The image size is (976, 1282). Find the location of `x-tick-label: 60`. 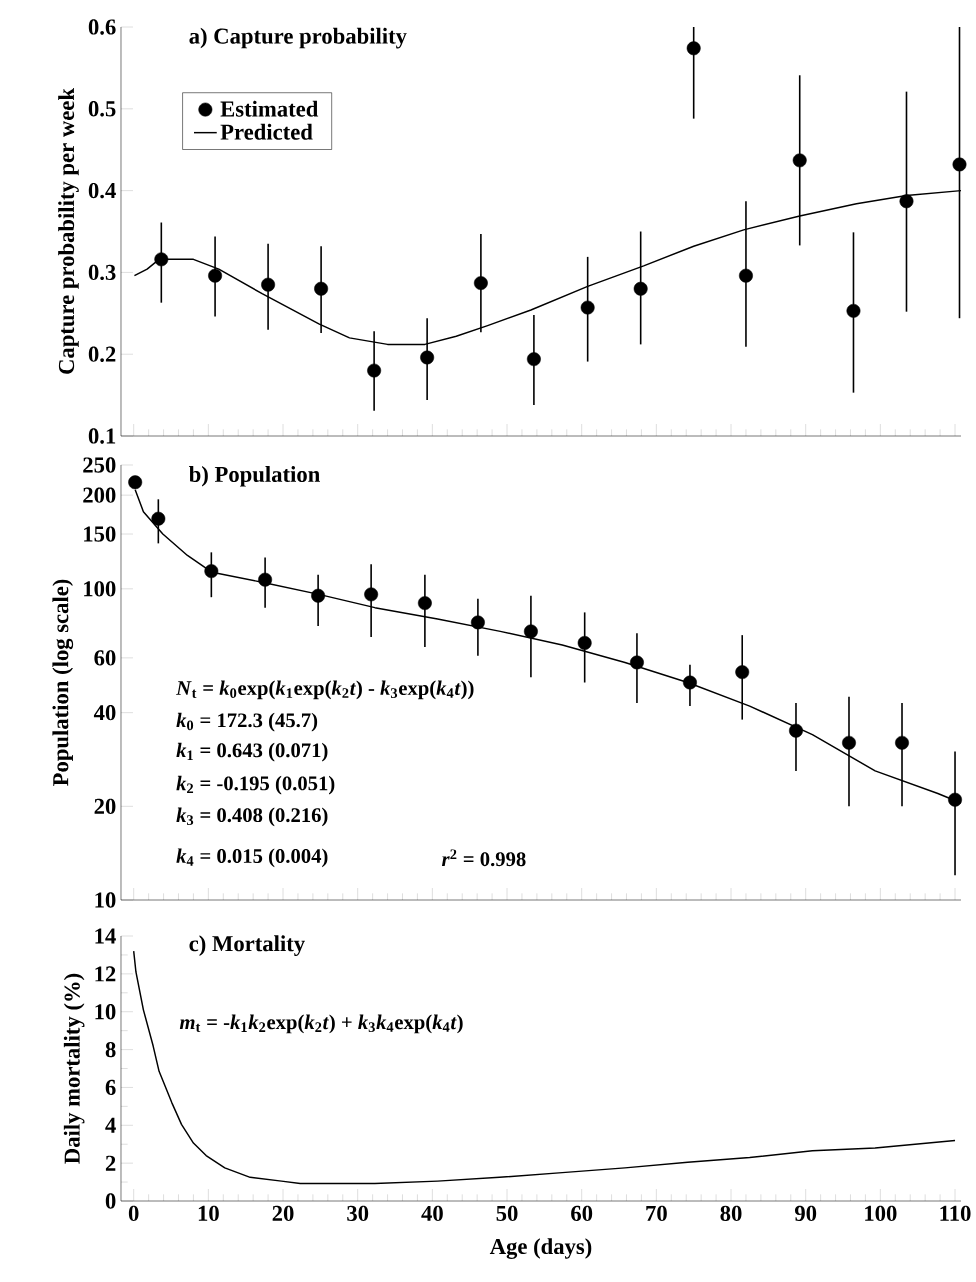

x-tick-label: 60 is located at coordinates (582, 1213).